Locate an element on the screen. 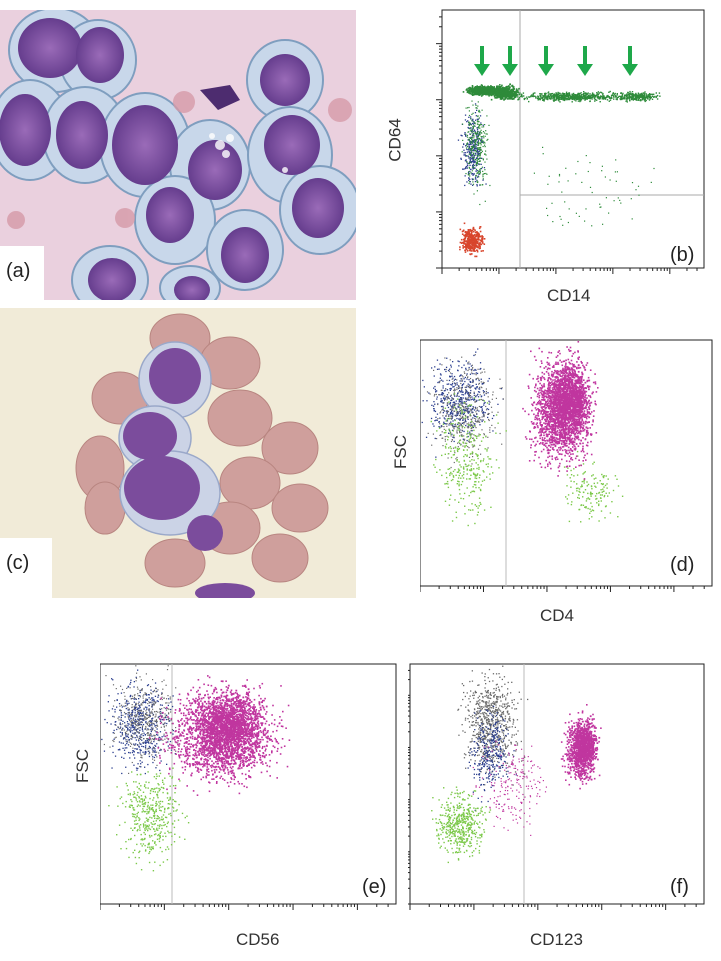  micrograph-a: (a) is located at coordinates (178, 155).